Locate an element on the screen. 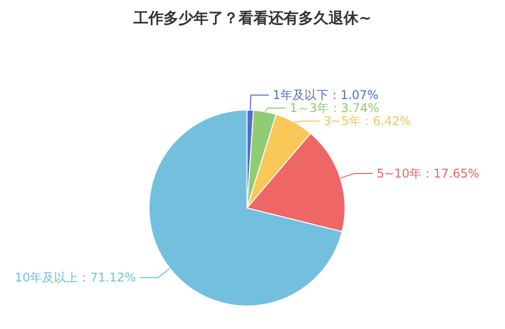  slice-label: 10年及以上 is located at coordinates (46, 277).